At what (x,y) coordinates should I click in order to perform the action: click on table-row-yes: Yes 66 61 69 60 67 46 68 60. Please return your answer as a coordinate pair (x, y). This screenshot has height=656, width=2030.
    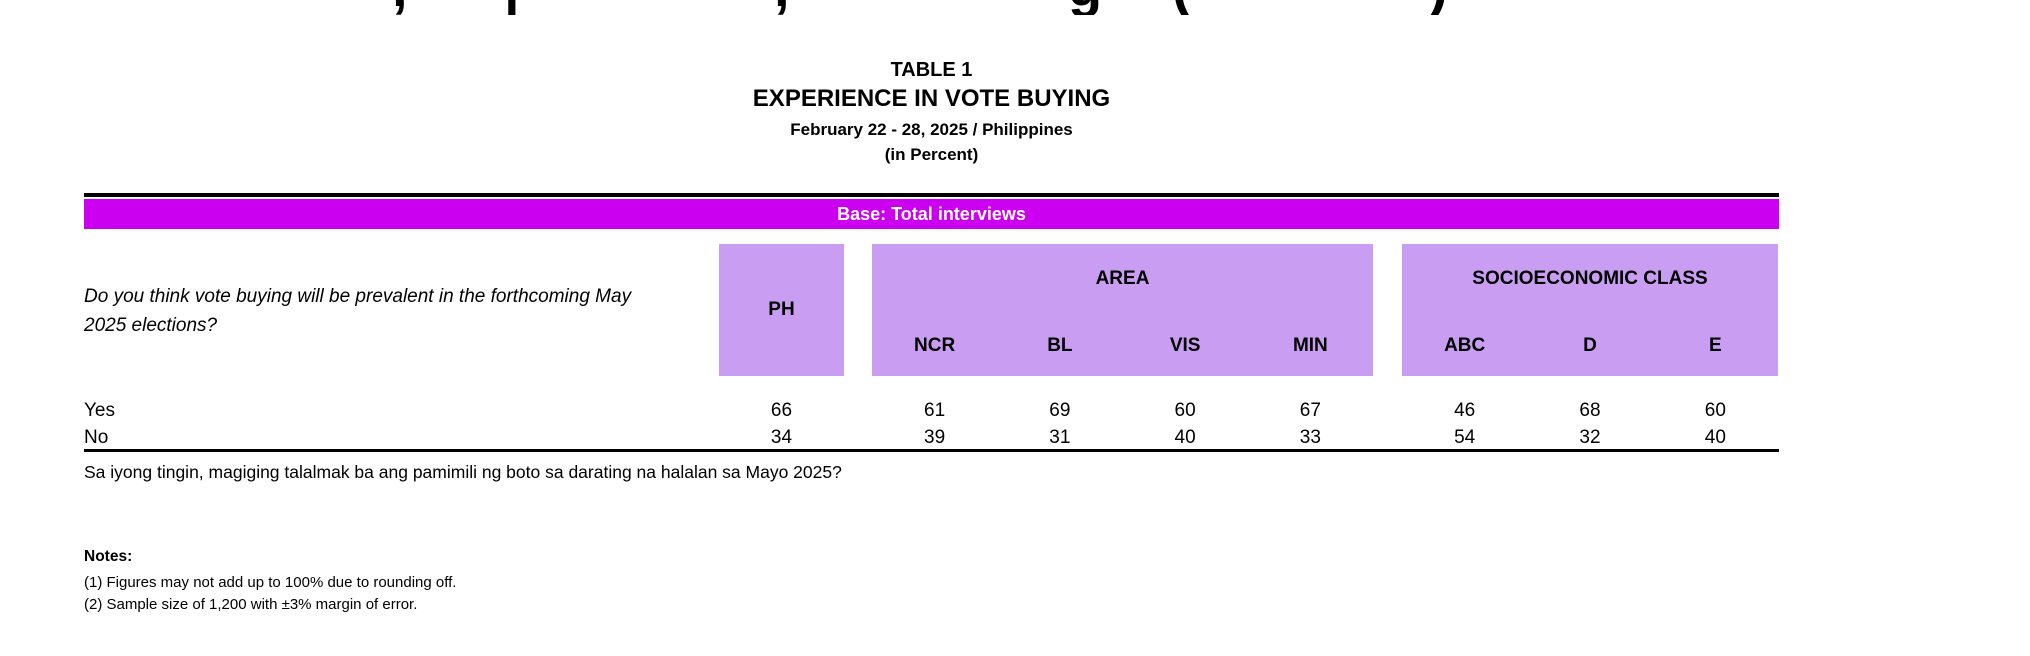
    Looking at the image, I should click on (931, 411).